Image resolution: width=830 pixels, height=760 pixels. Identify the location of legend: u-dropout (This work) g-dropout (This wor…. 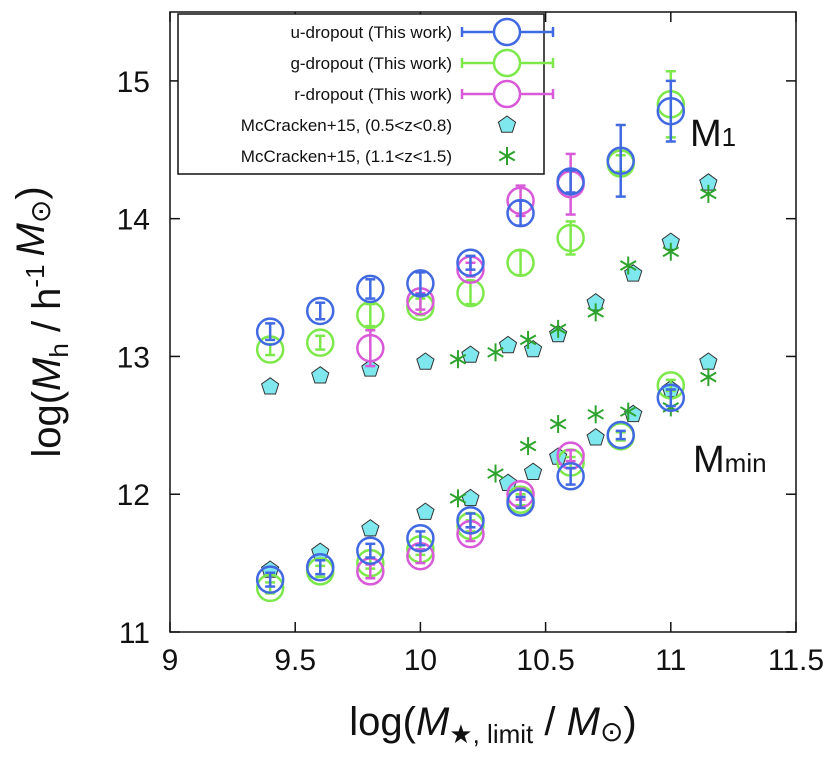
(366, 94).